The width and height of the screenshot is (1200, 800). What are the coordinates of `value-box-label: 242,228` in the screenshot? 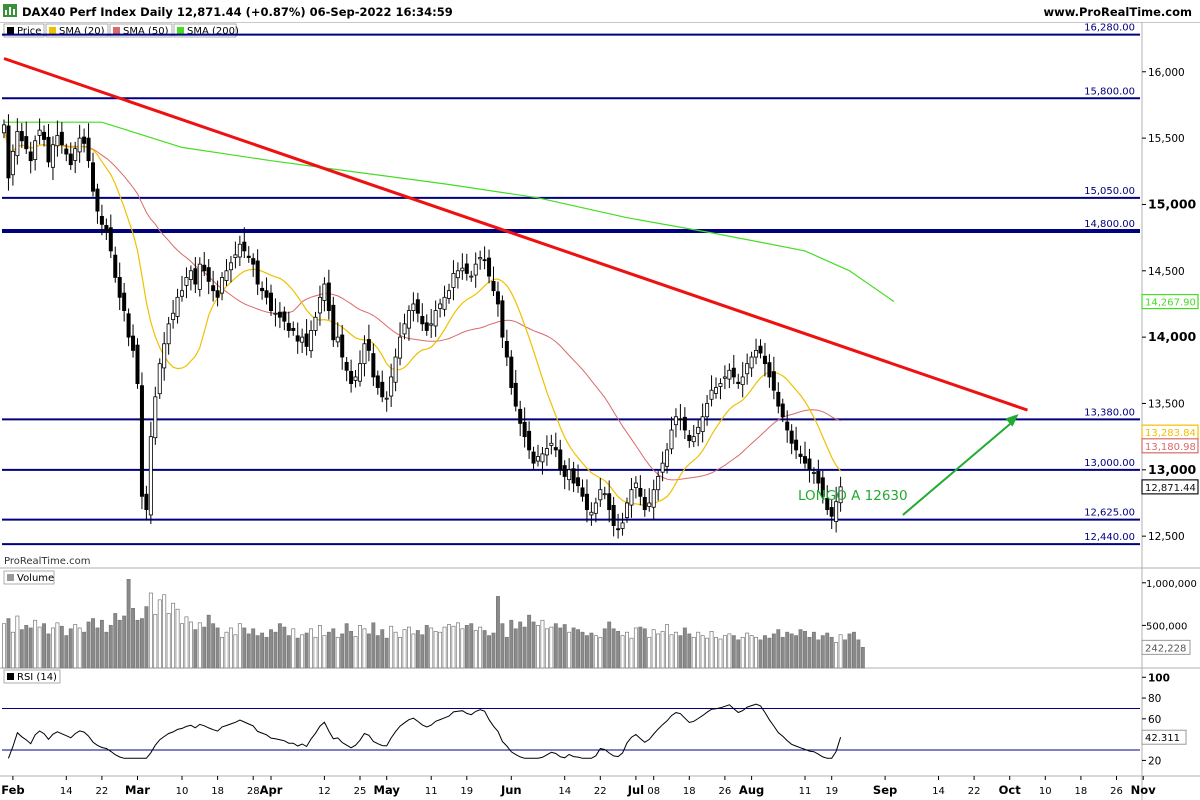 It's located at (1165, 648).